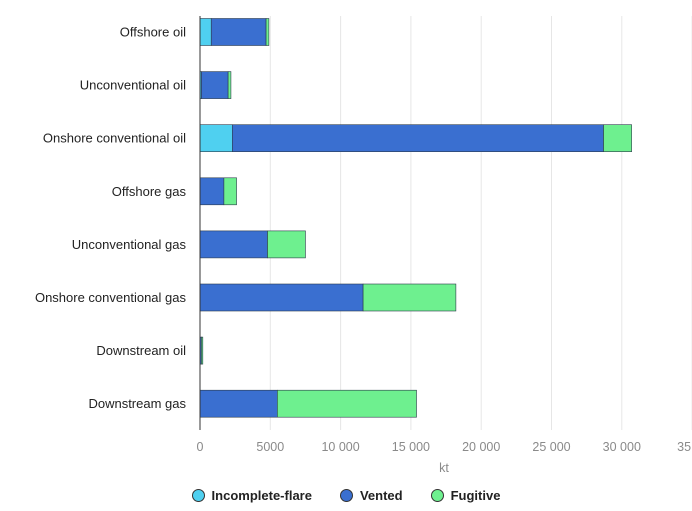 The height and width of the screenshot is (511, 692). I want to click on x-tick-label: 10 000, so click(340, 447).